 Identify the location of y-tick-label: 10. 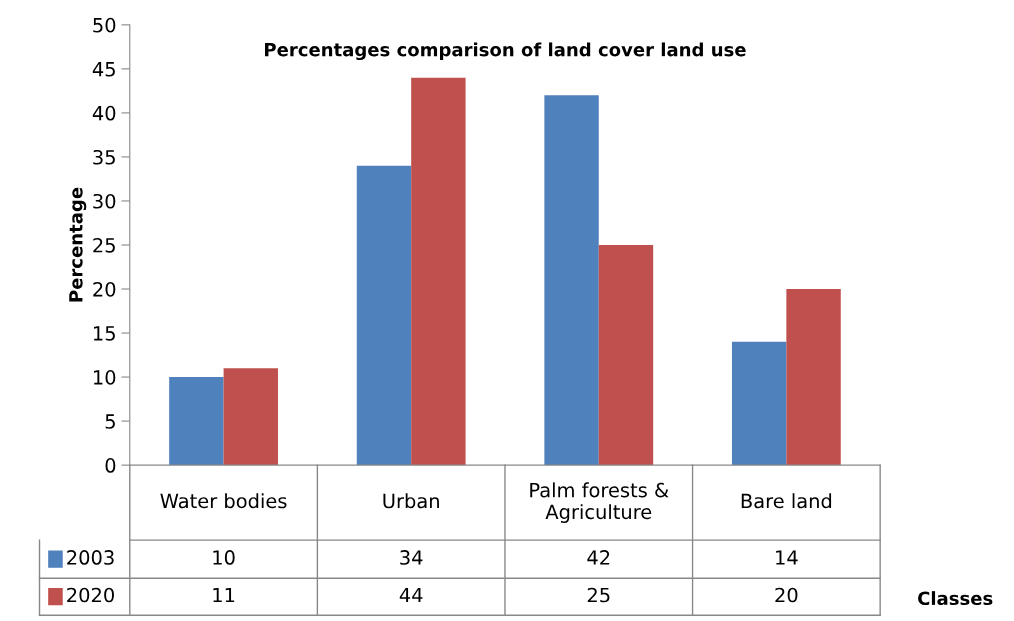
(104, 377).